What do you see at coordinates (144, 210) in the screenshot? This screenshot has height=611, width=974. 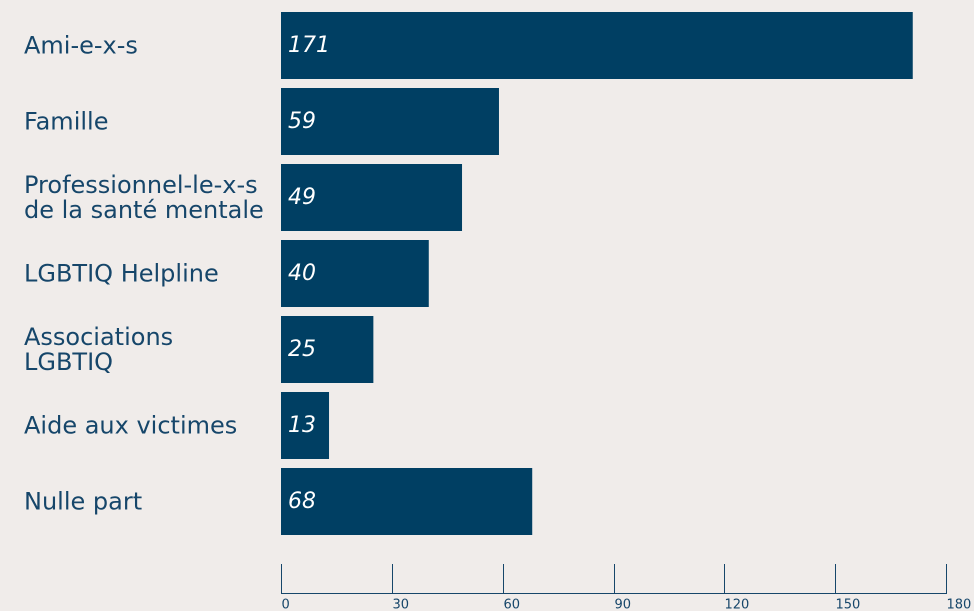 I see `category-label-line: de la santé mentale` at bounding box center [144, 210].